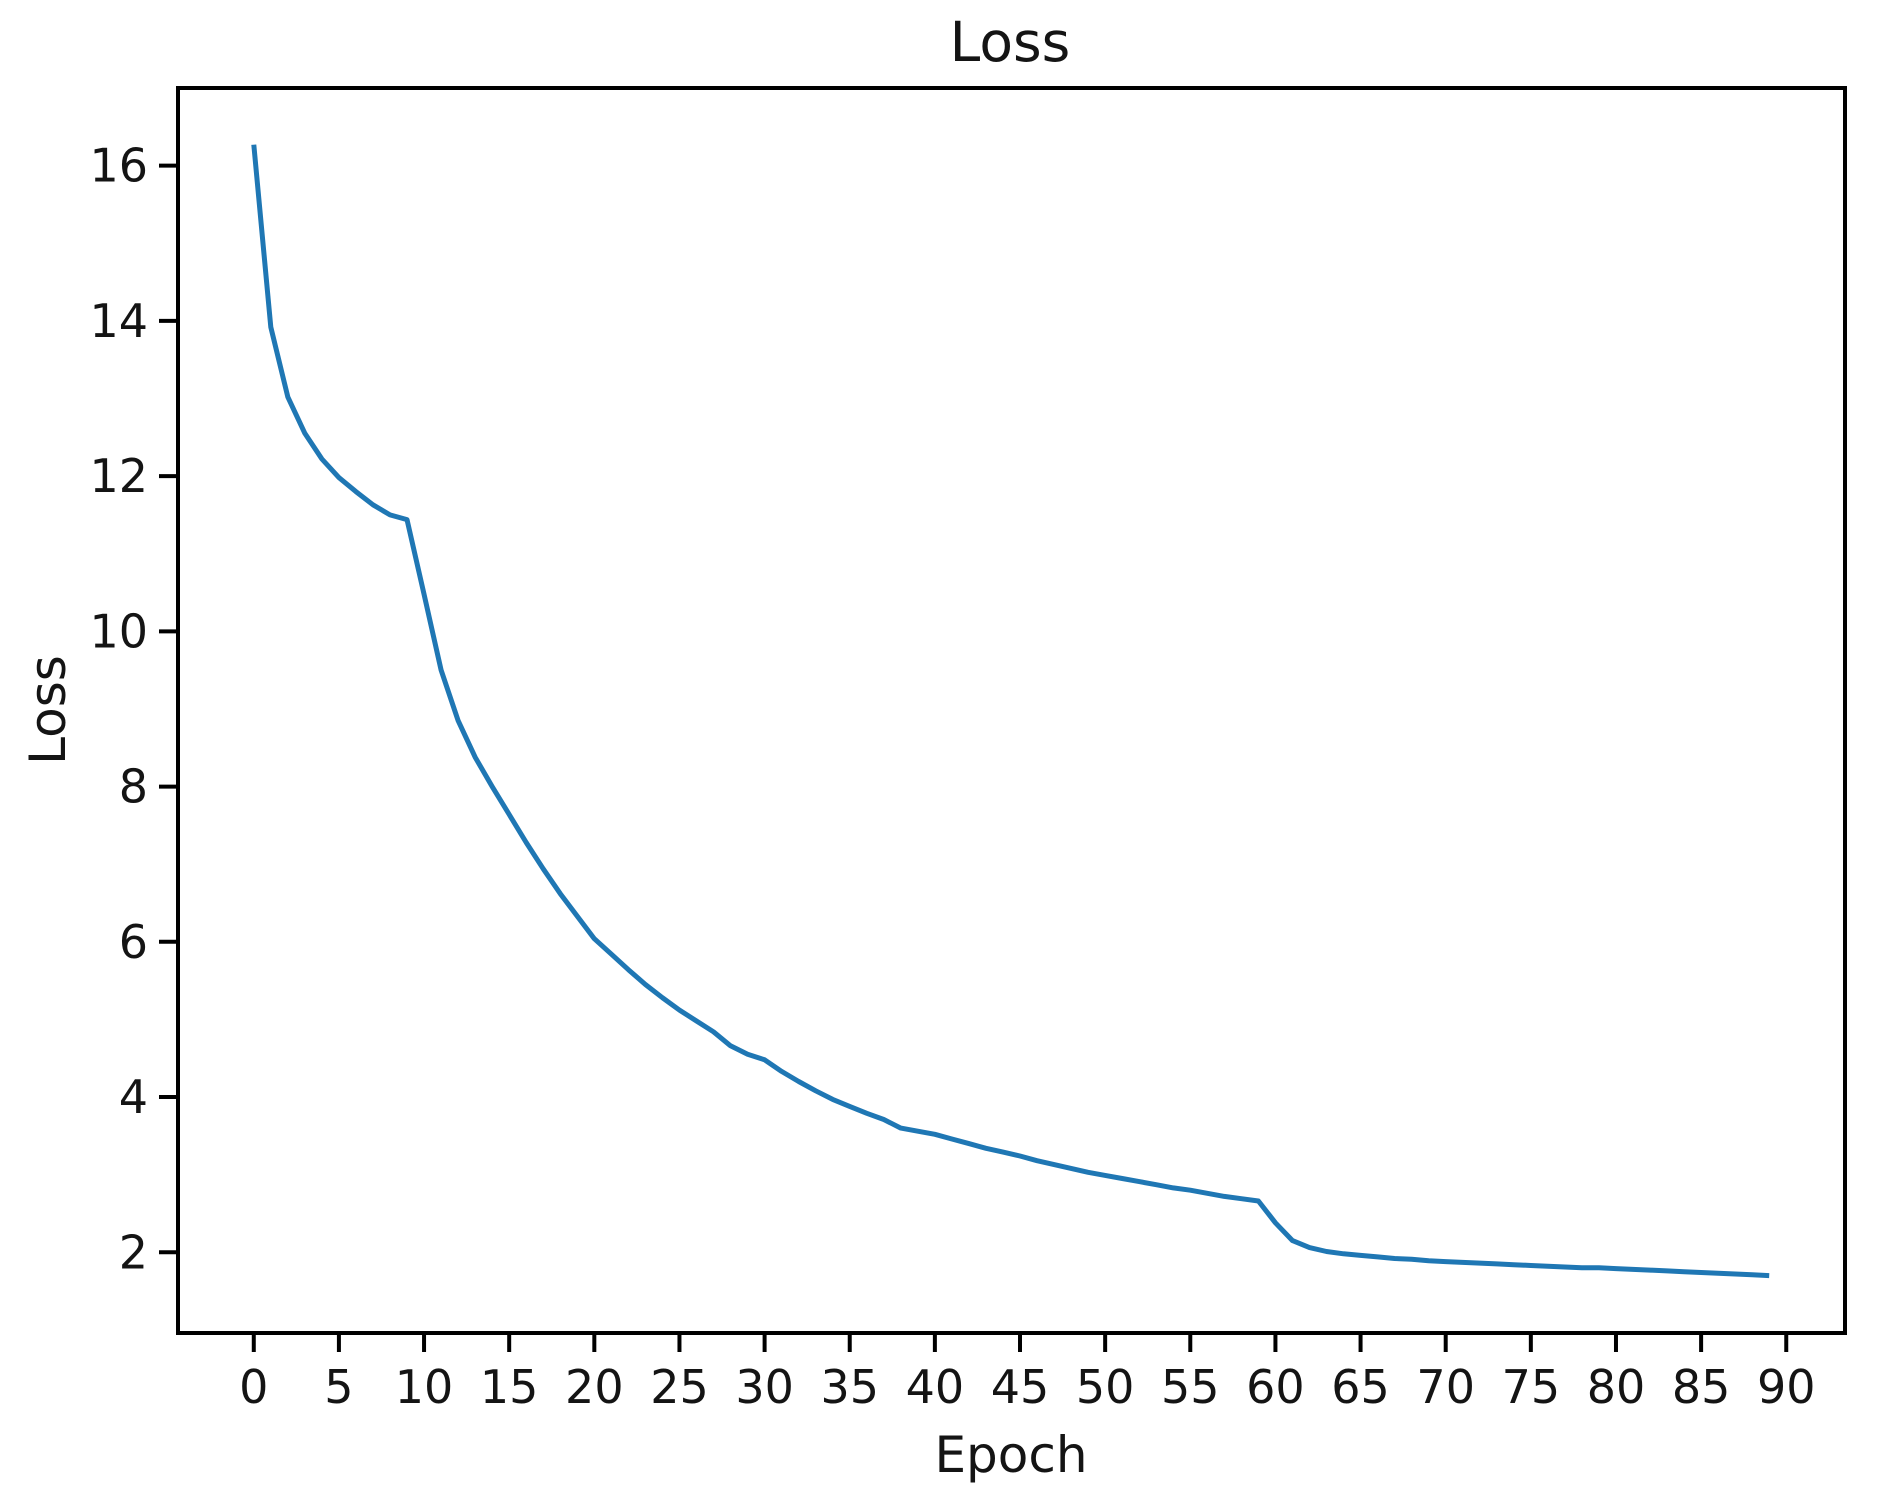  Describe the element at coordinates (1105, 1387) in the screenshot. I see `x-tick-label: 50` at that location.